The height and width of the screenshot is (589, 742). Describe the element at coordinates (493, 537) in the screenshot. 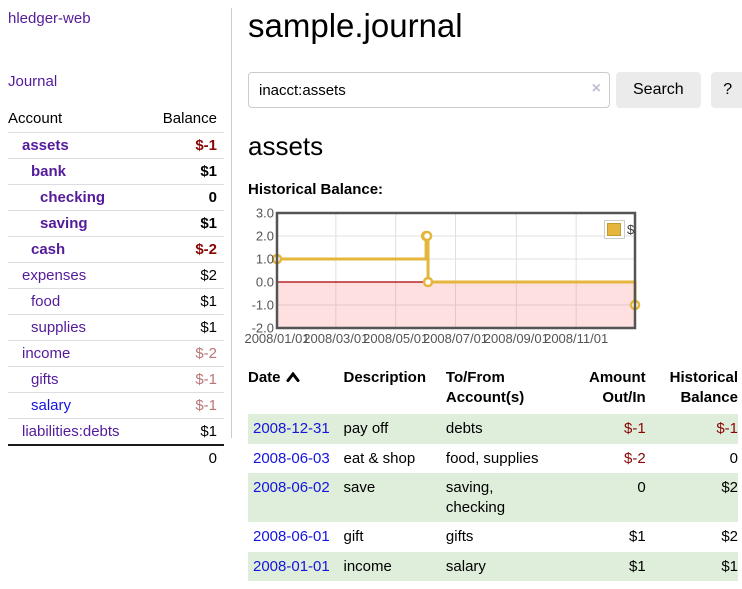

I see `register-row: 2008-06-01 gift gifts $1 $2` at that location.